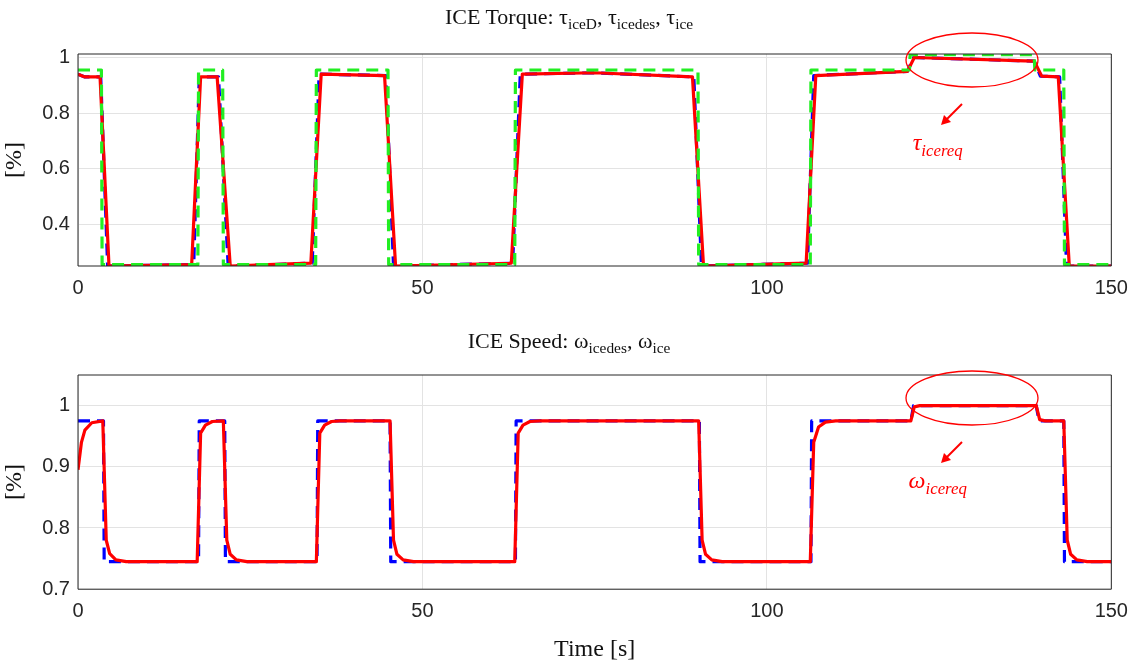 This screenshot has height=668, width=1138. Describe the element at coordinates (595, 647) in the screenshot. I see `x-axis-title: Time [s]` at that location.